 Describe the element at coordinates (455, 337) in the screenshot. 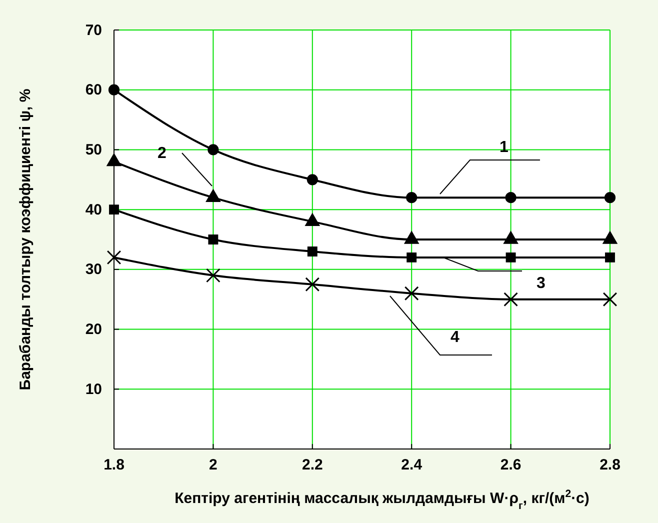

I see `series-label: 4` at that location.